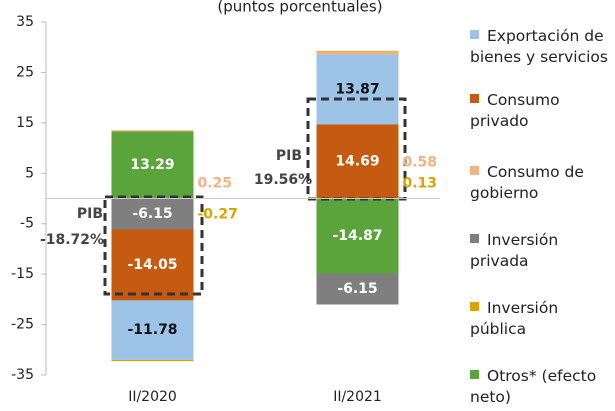 This screenshot has width=615, height=411. Describe the element at coordinates (283, 180) in the screenshot. I see `annotation-value: 19.56%` at that location.